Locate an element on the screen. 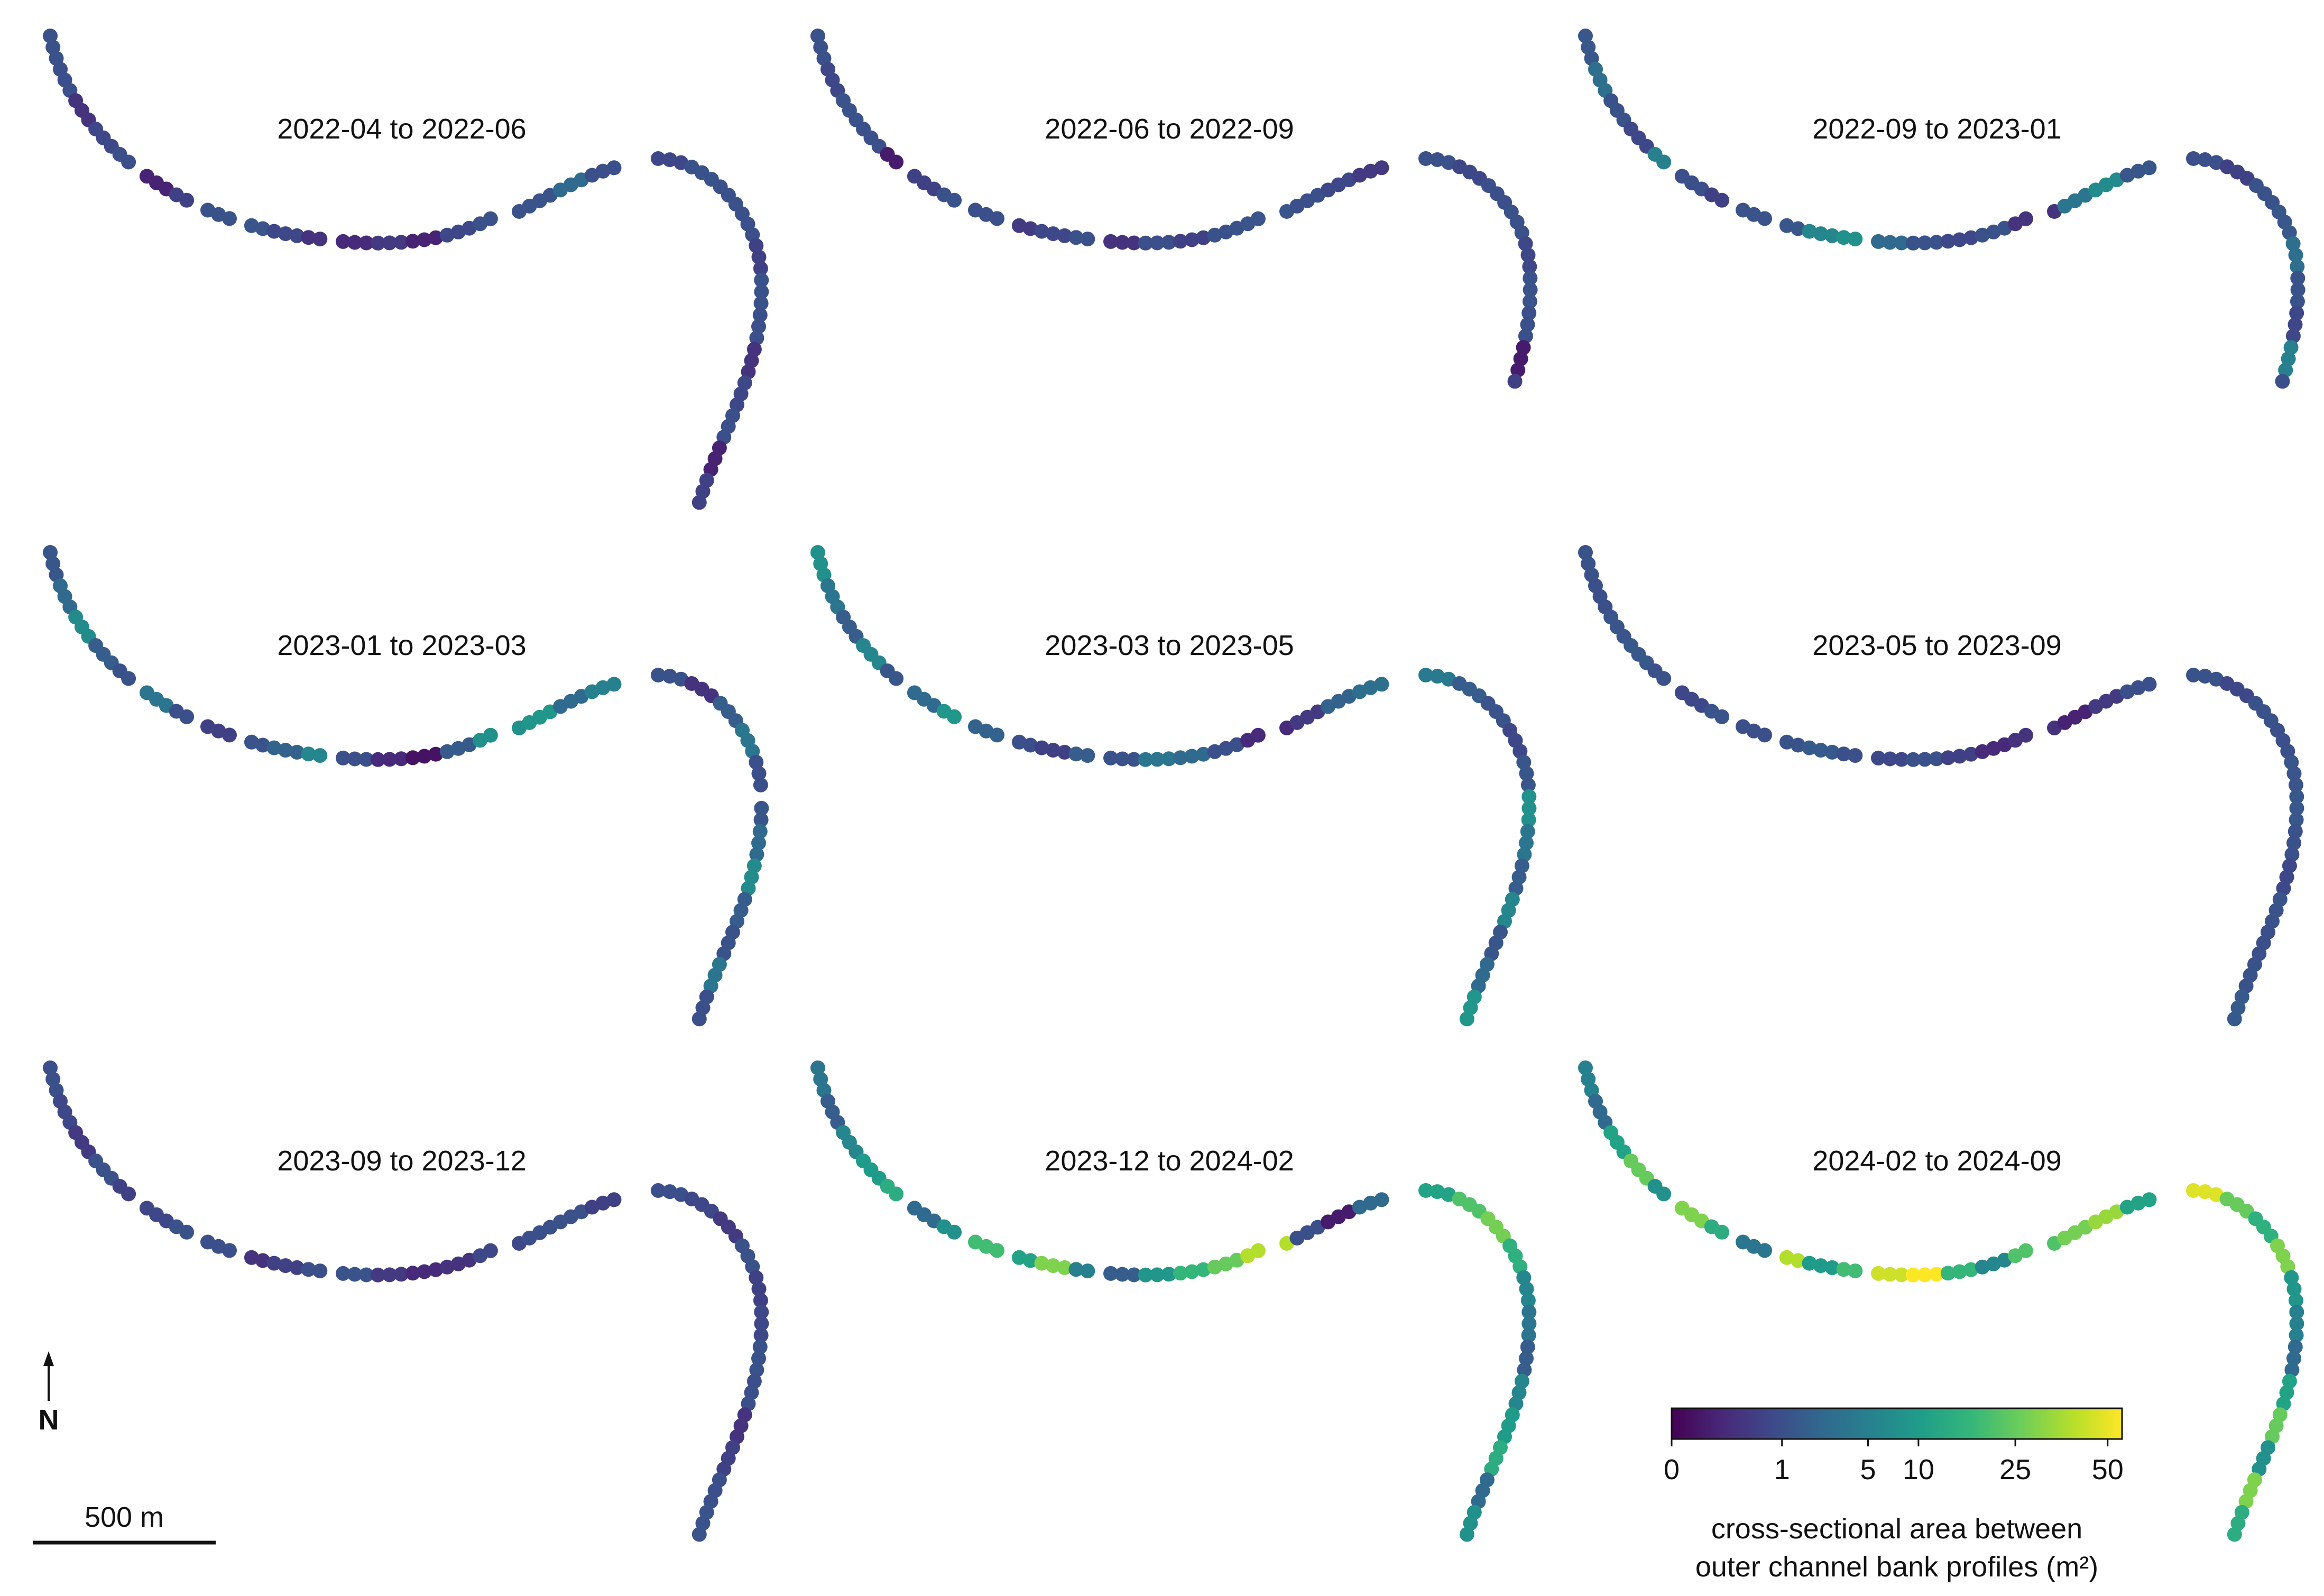  colorbar-tick-label: 5 is located at coordinates (1868, 1470).